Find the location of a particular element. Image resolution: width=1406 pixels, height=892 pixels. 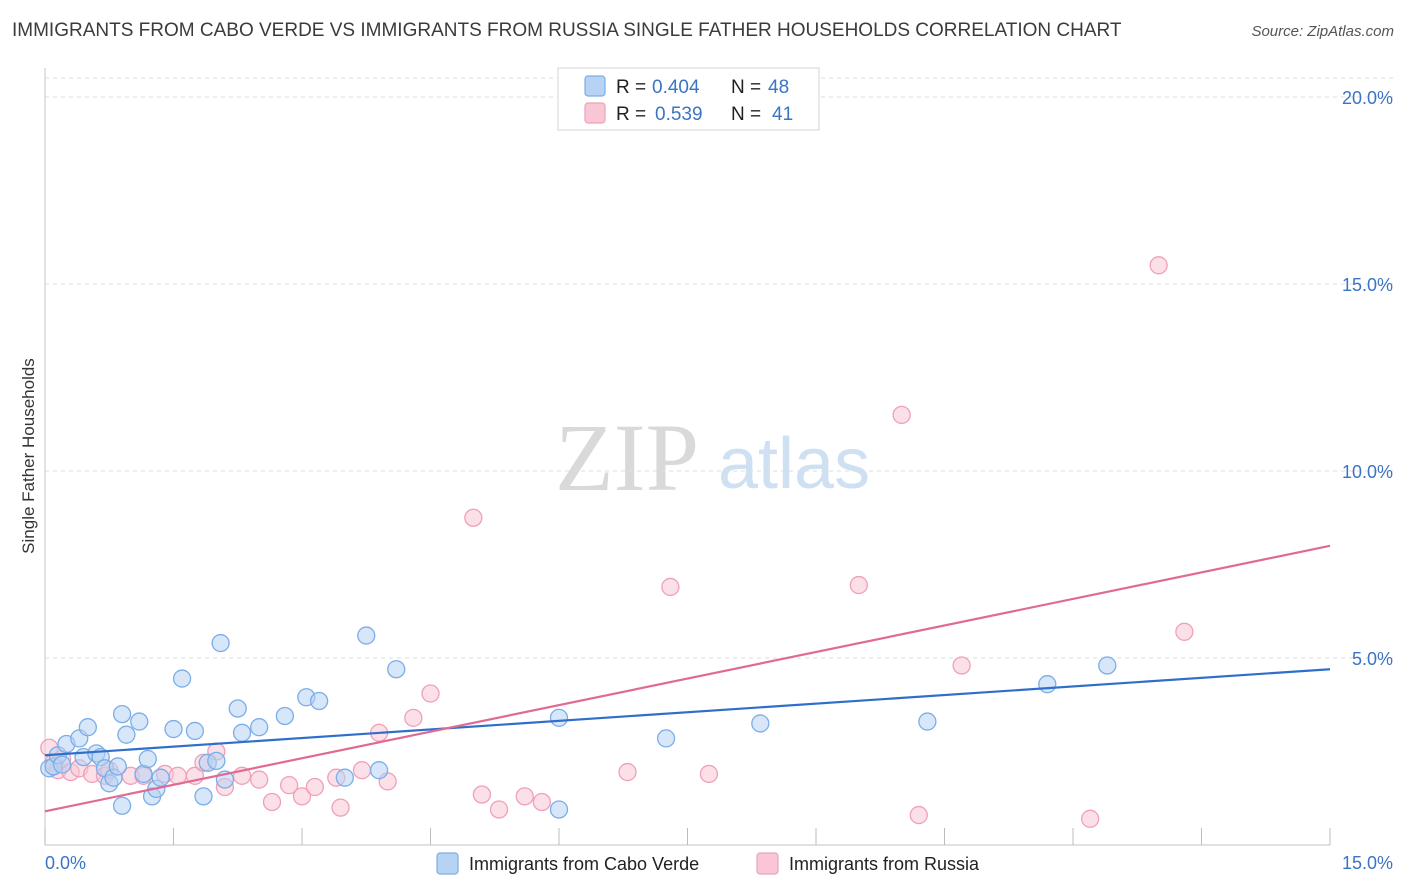

legend-swatch-russia is located at coordinates (595, 113).